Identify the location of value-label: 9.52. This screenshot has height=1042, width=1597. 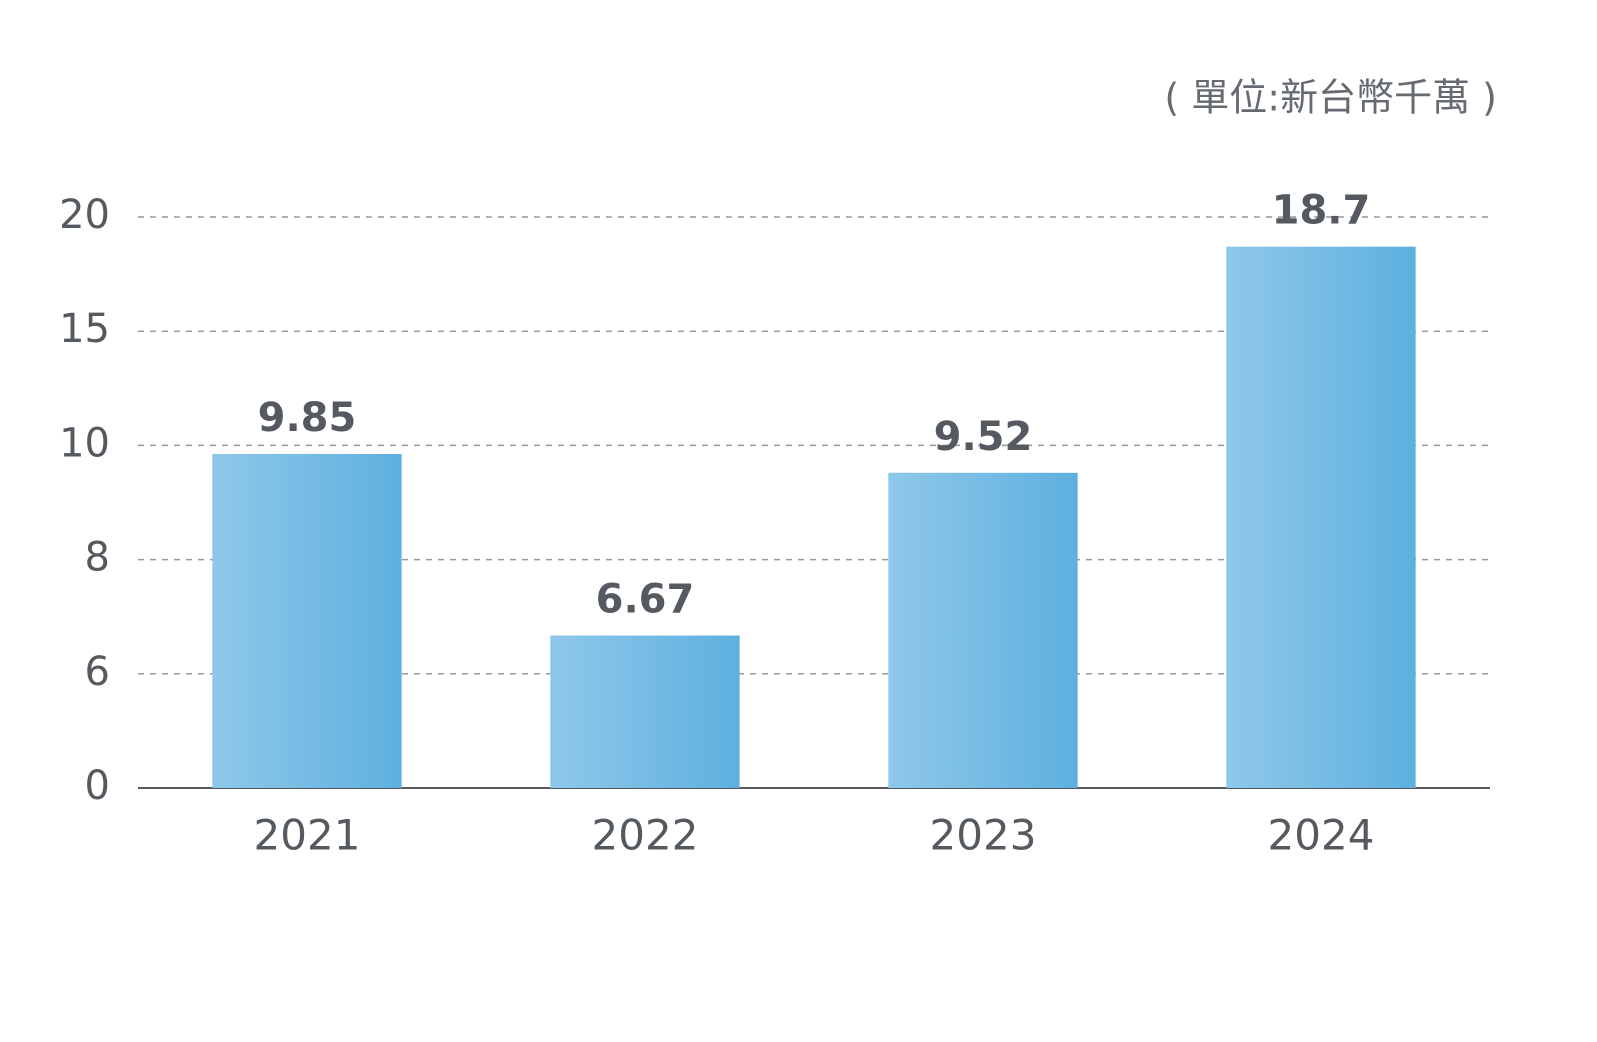
(983, 437).